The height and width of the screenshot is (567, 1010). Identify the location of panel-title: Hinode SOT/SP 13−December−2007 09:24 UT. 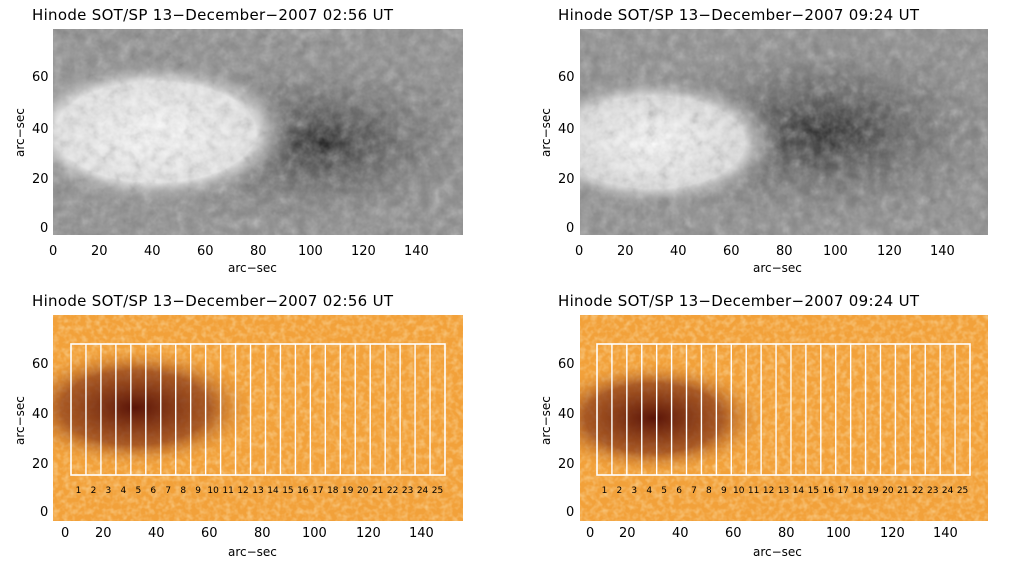
(739, 15).